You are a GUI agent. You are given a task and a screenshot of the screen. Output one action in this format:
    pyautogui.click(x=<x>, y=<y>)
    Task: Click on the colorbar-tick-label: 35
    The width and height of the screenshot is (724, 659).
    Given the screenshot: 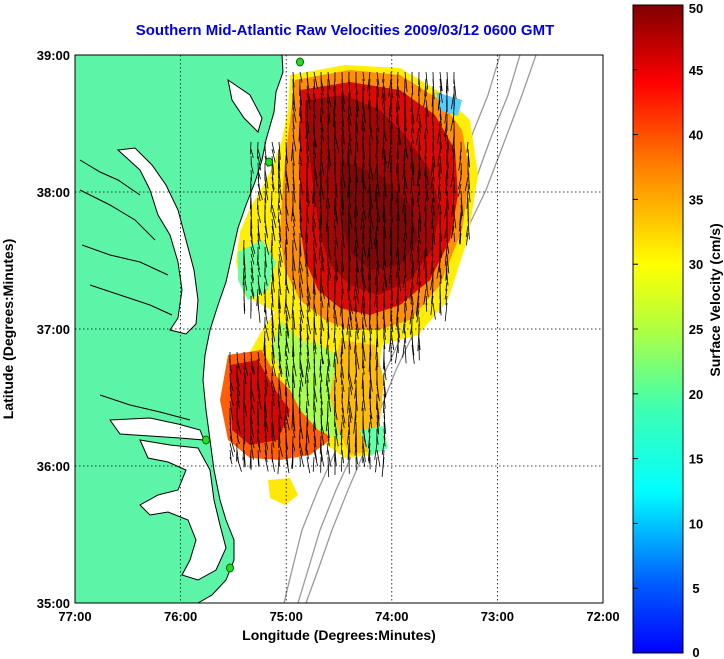 What is the action you would take?
    pyautogui.click(x=696, y=199)
    